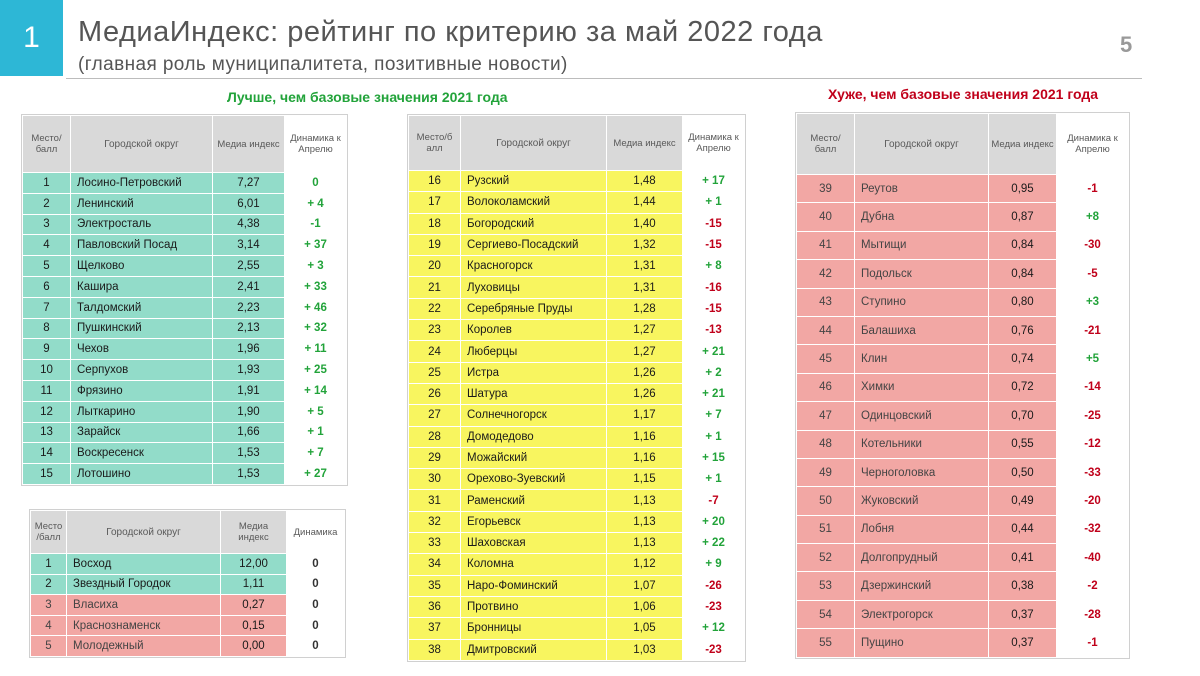  What do you see at coordinates (921, 188) in the screenshot?
I see `district-cell: Реутов` at bounding box center [921, 188].